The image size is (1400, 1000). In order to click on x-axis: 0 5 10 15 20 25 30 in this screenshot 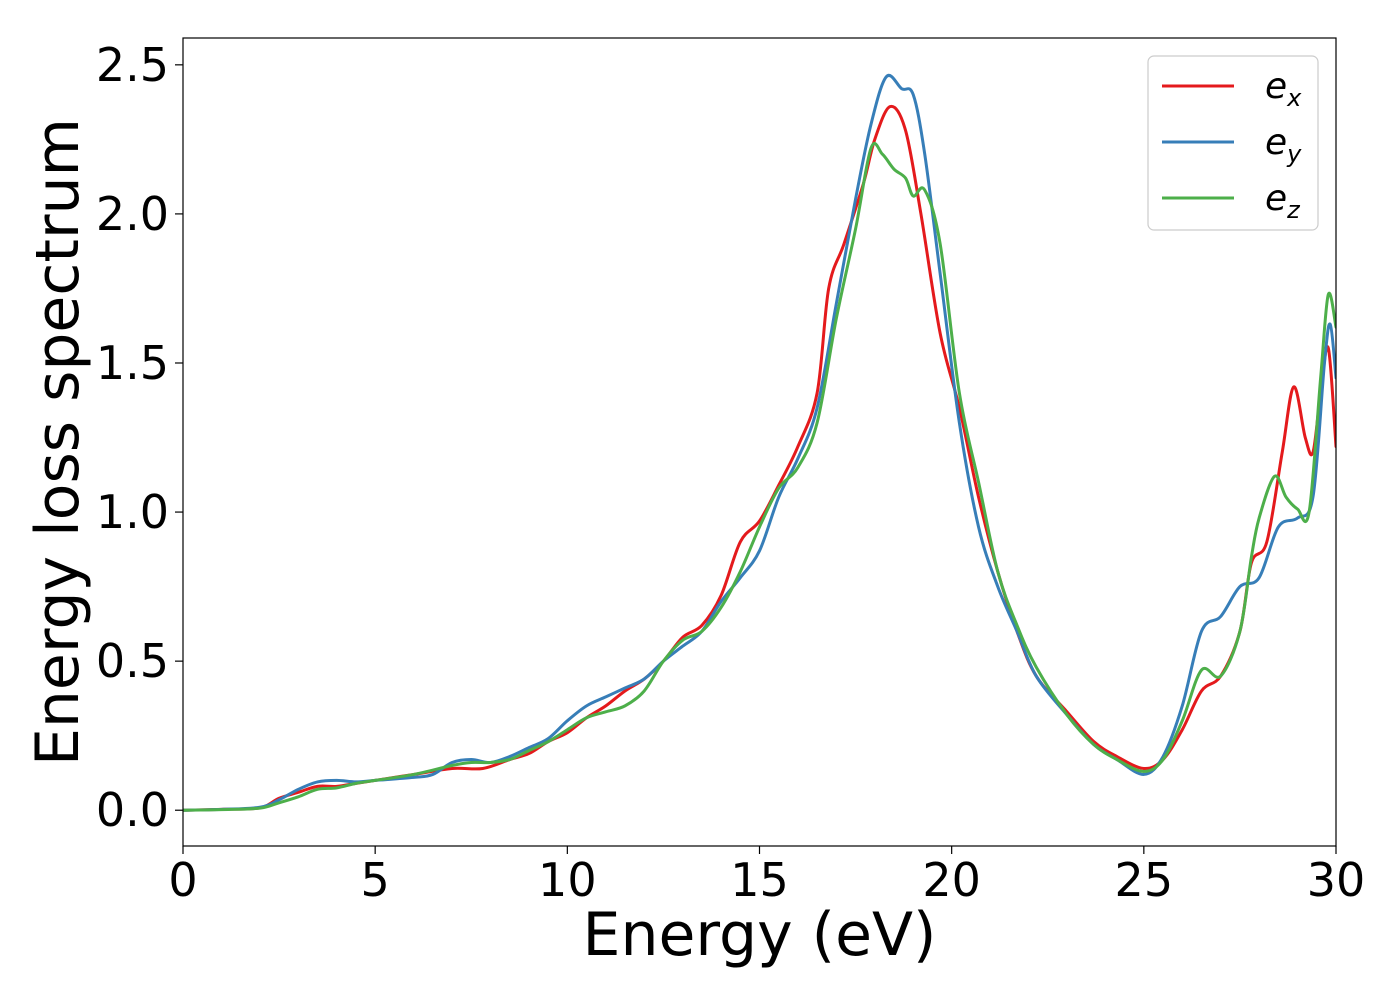, I will do `click(766, 876)`.